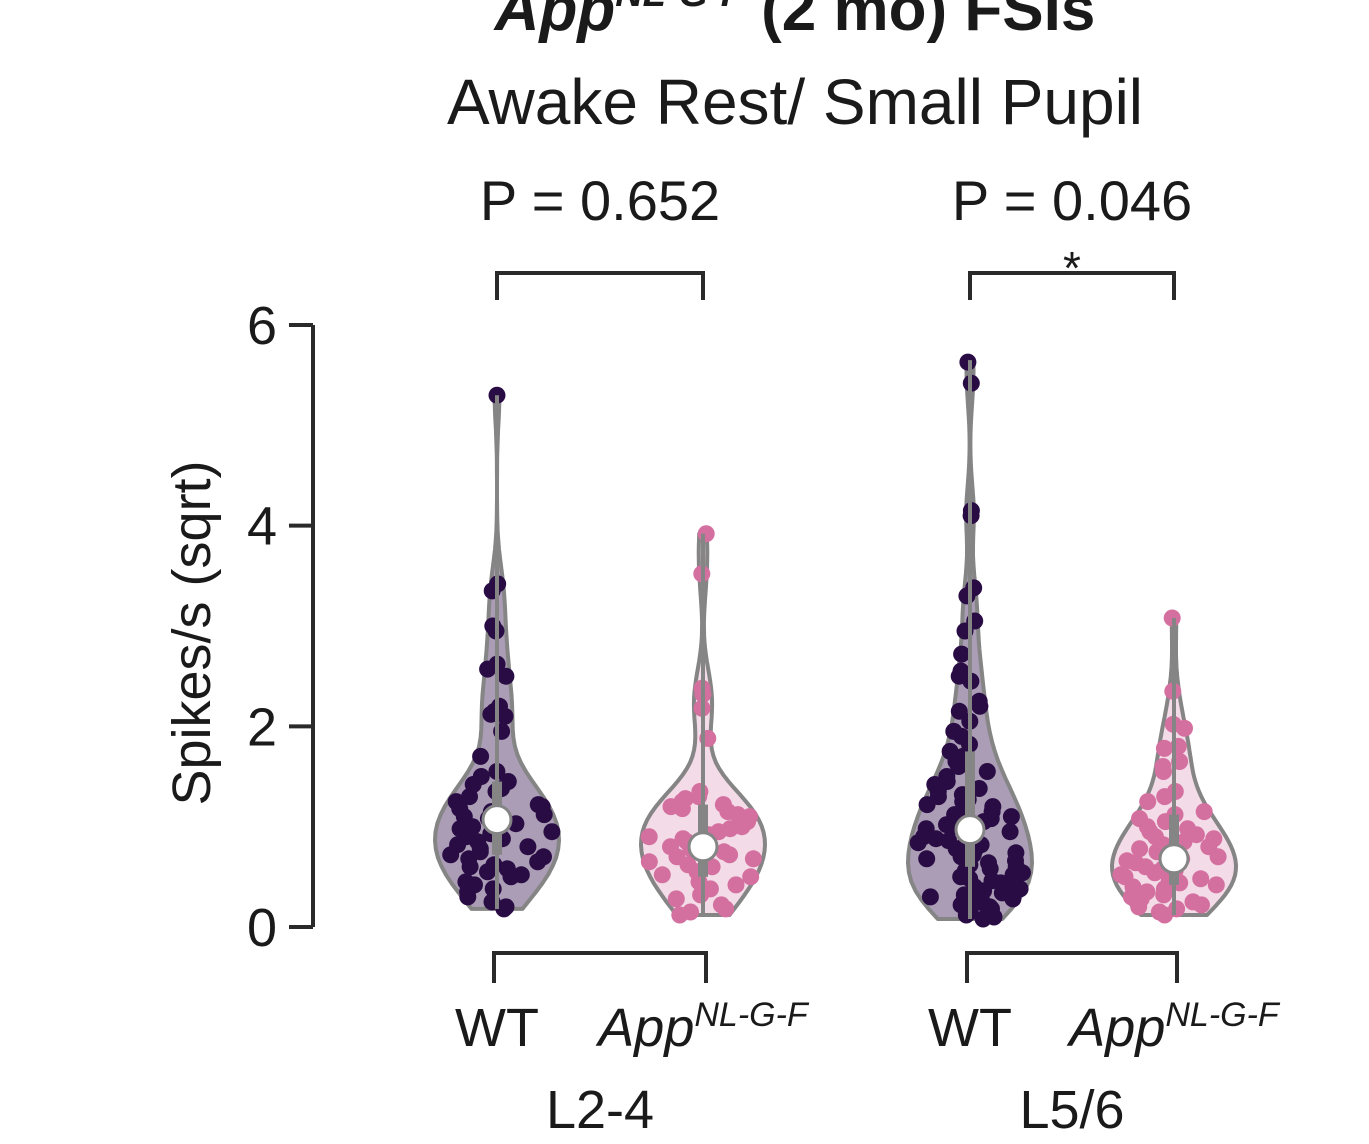  I want to click on p-value-label: P = 0.652, so click(600, 200).